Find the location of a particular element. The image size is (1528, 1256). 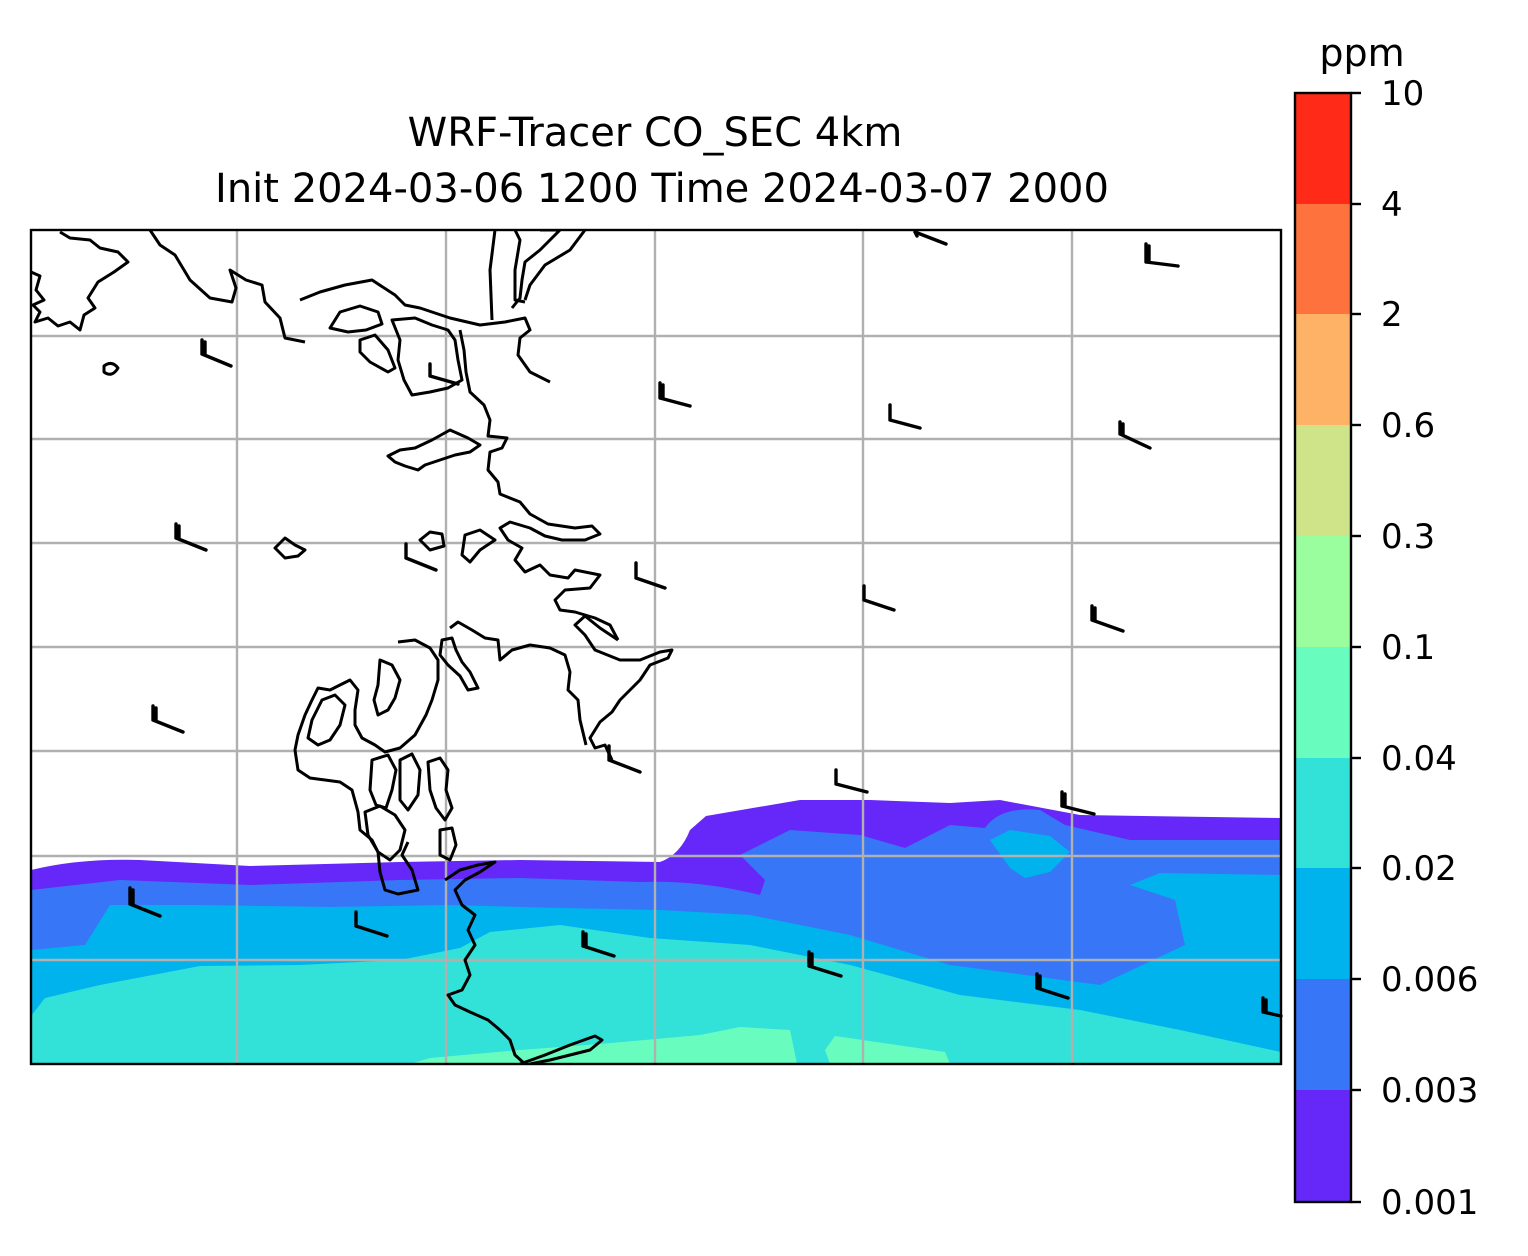

colorbar-ticks is located at coordinates (1356, 647).